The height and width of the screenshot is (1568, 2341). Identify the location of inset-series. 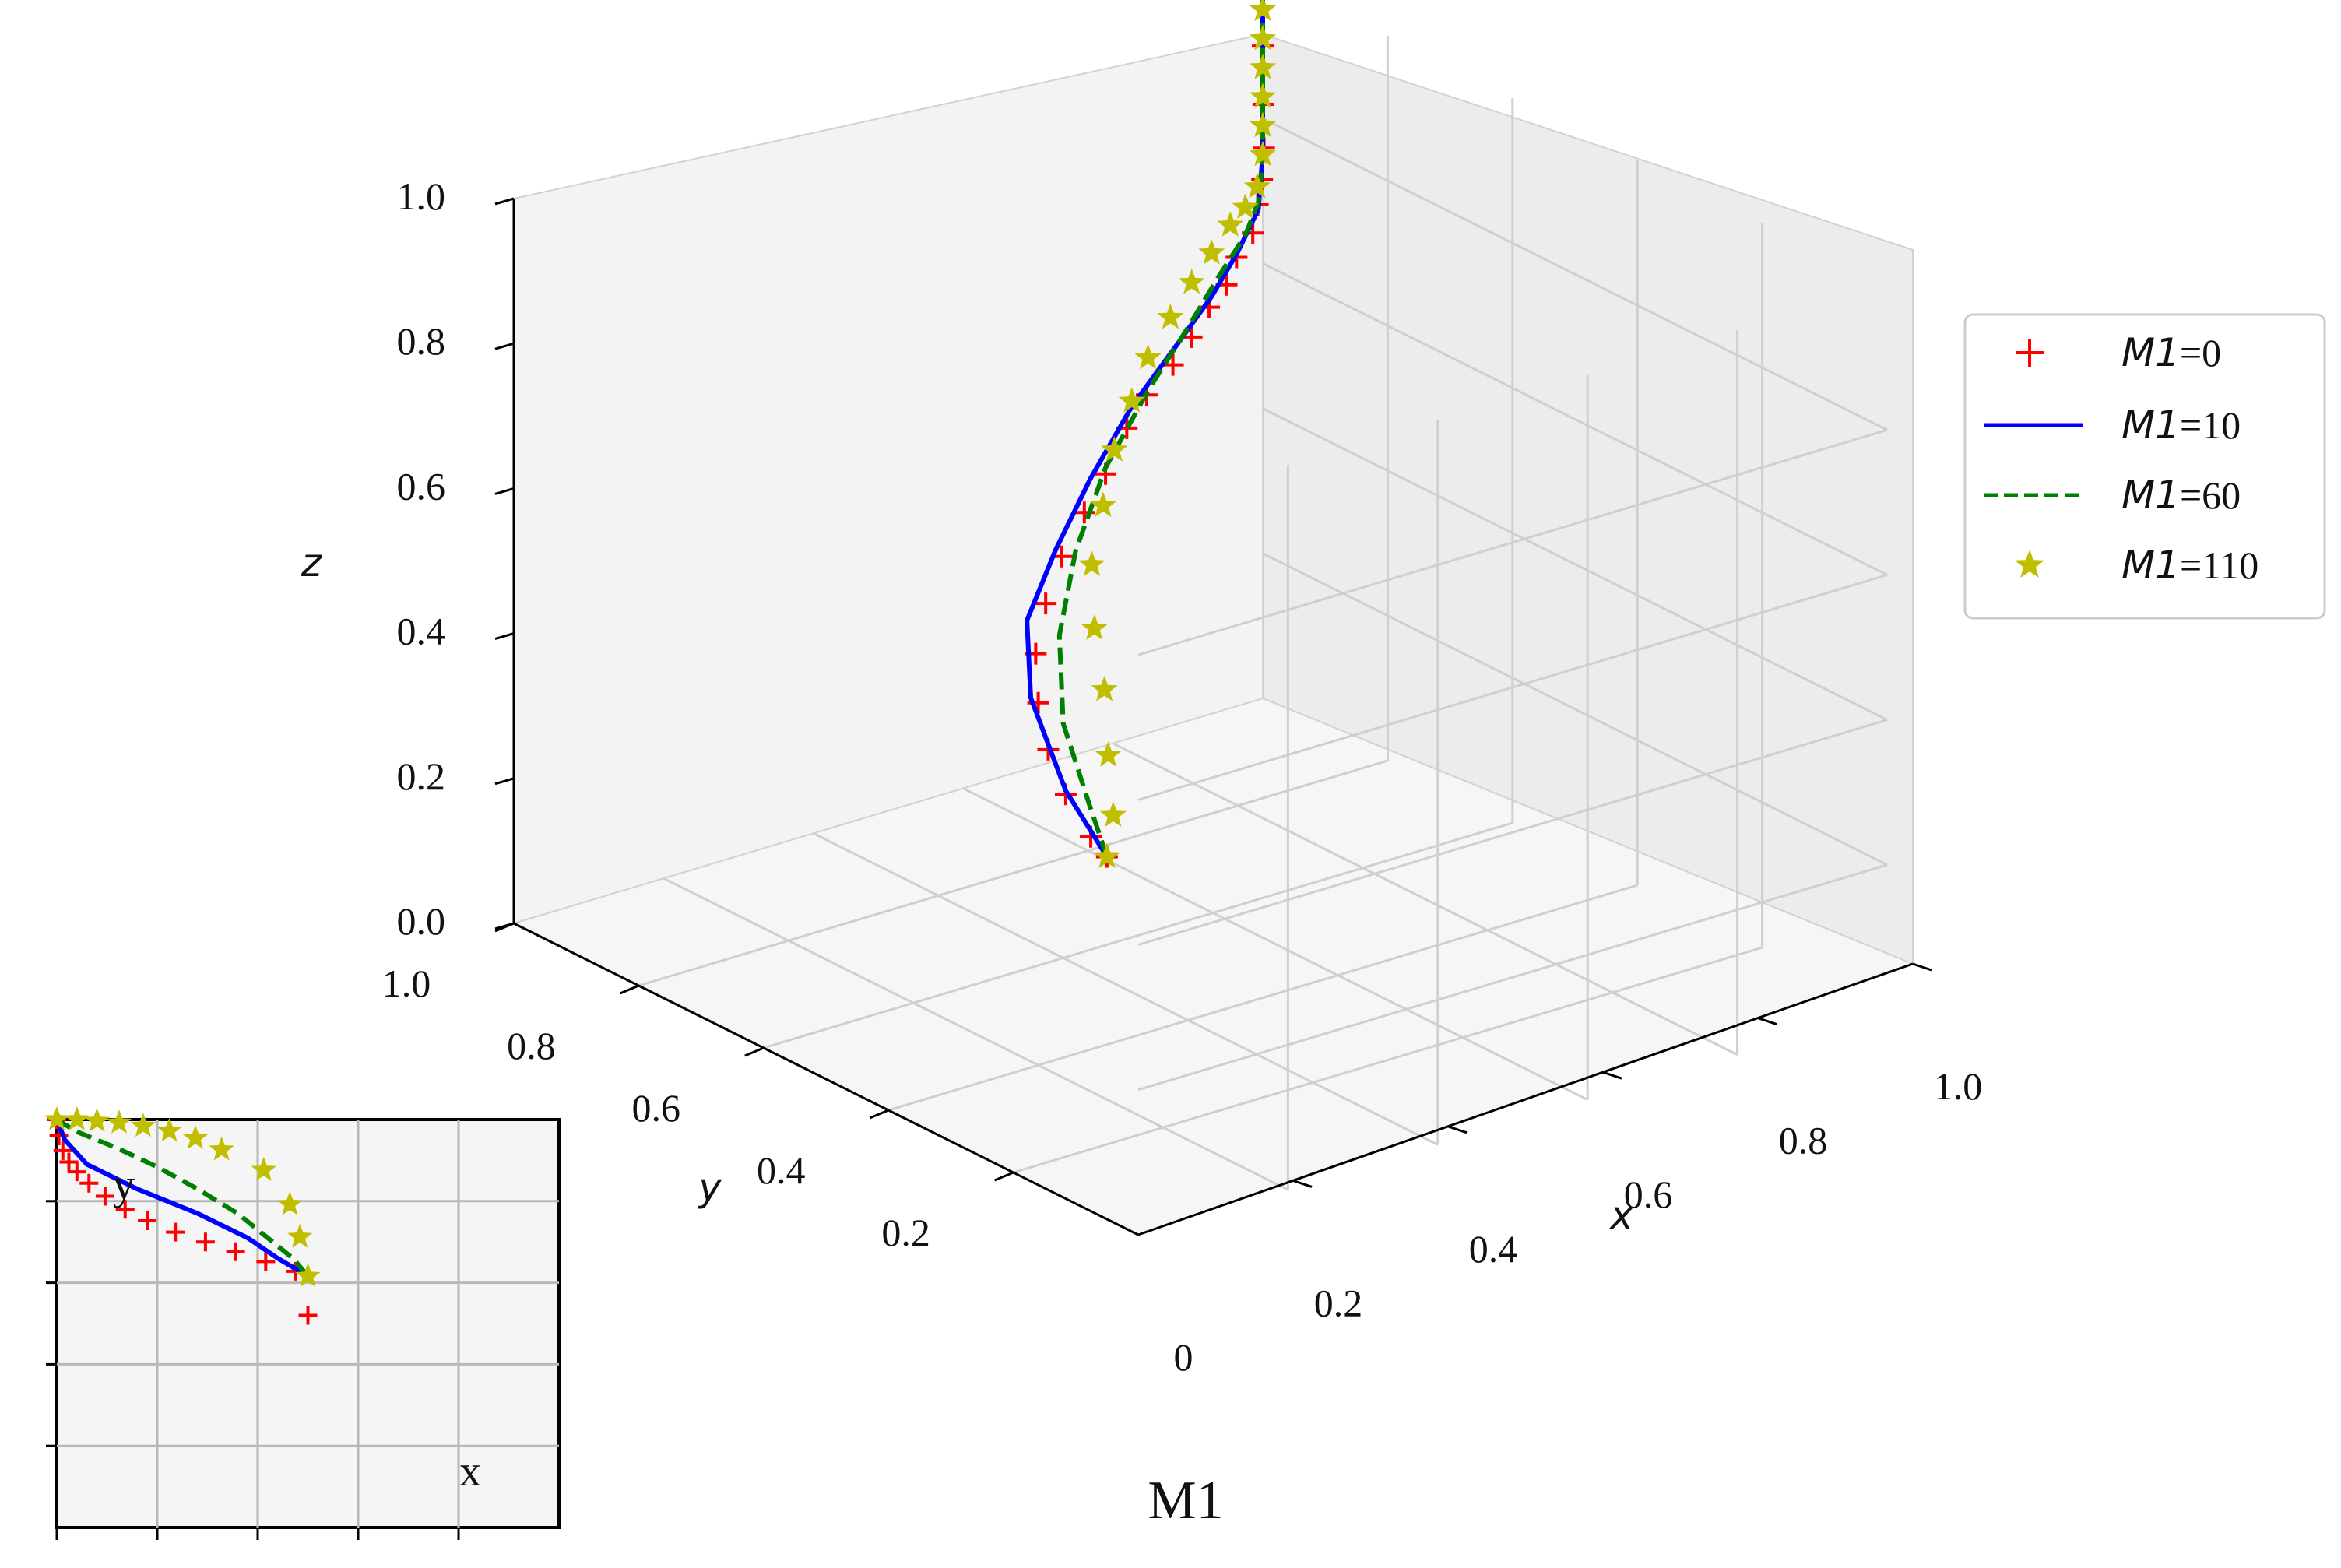
(182, 1215).